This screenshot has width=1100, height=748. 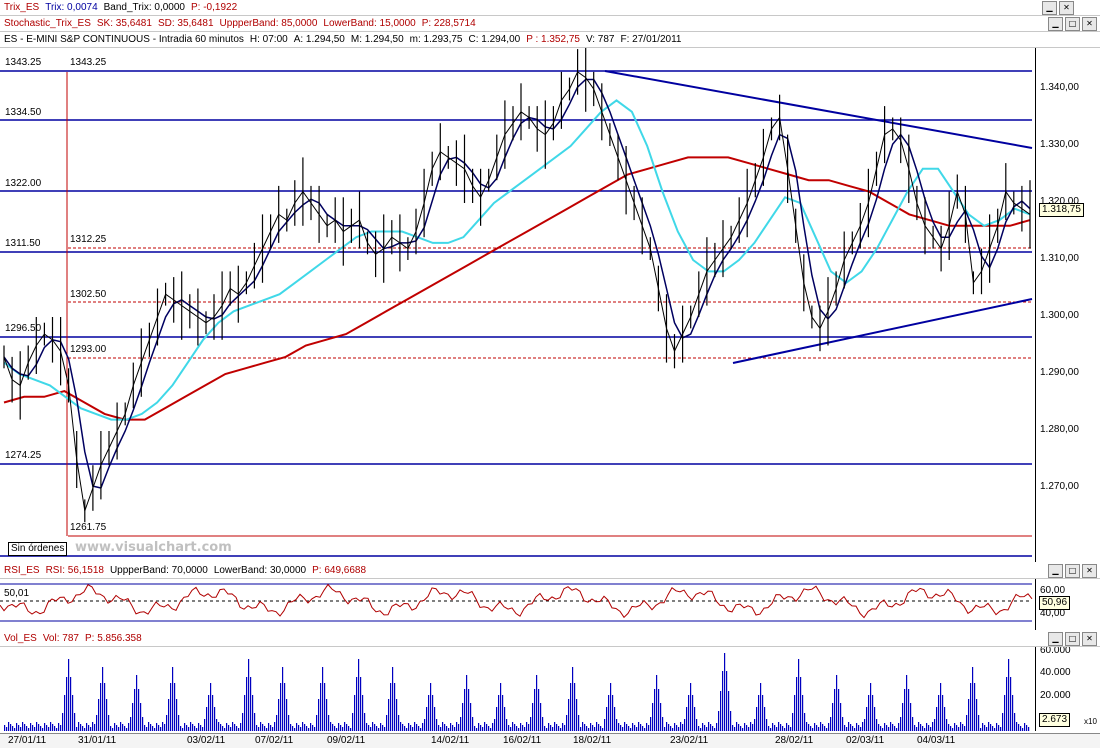 What do you see at coordinates (23, 62) in the screenshot?
I see `label-1343: 1343.25` at bounding box center [23, 62].